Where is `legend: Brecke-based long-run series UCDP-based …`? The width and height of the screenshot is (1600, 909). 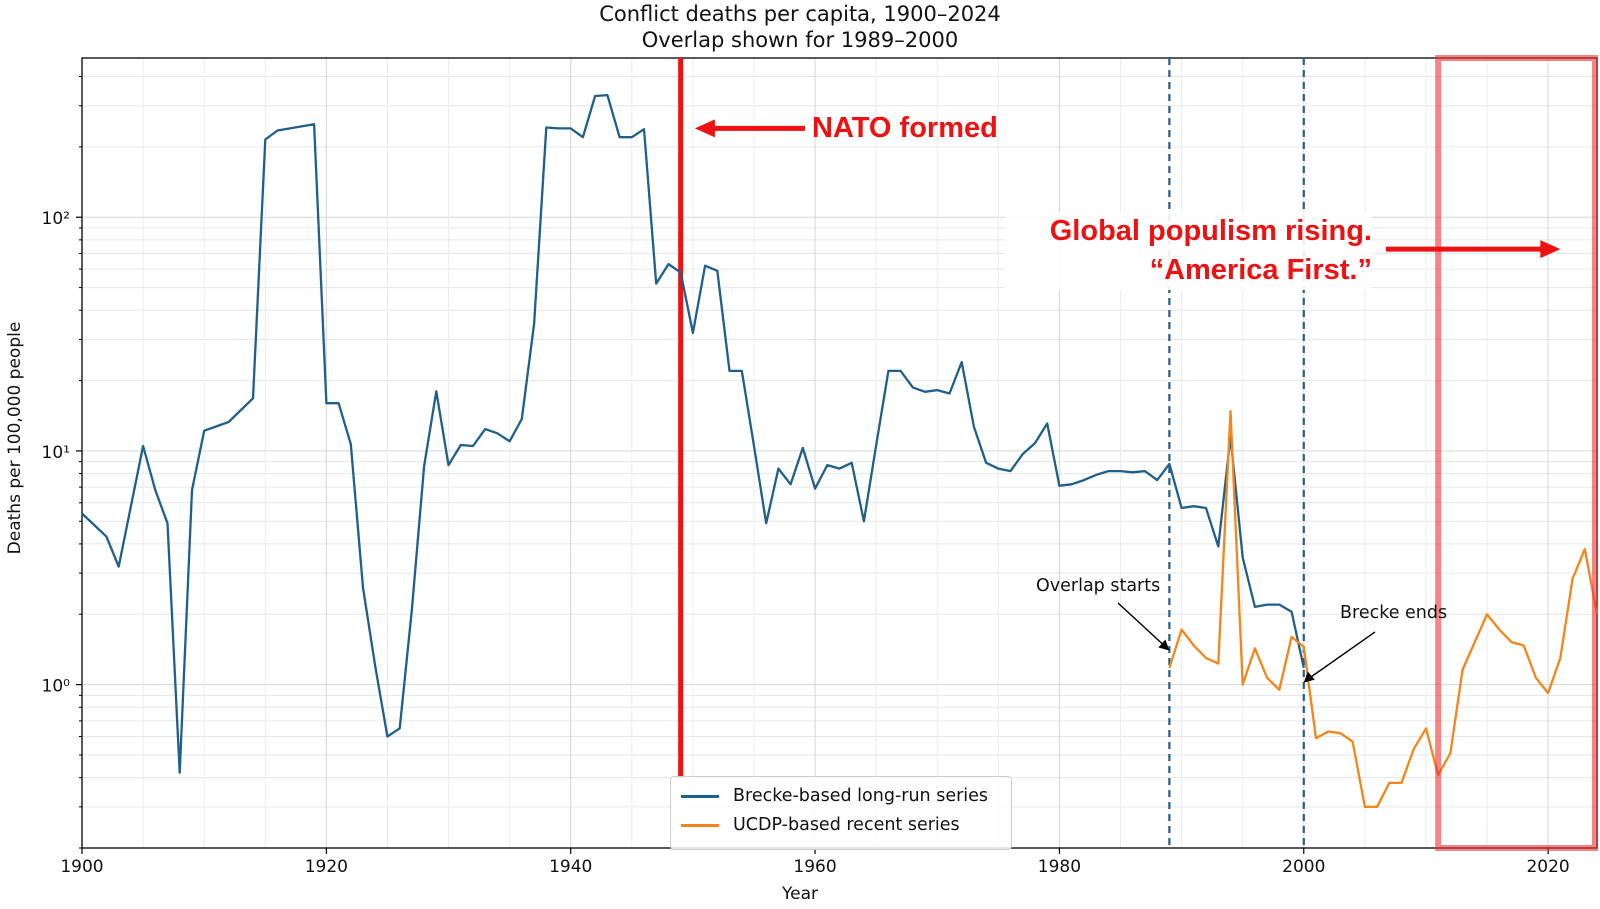 legend: Brecke-based long-run series UCDP-based … is located at coordinates (841, 813).